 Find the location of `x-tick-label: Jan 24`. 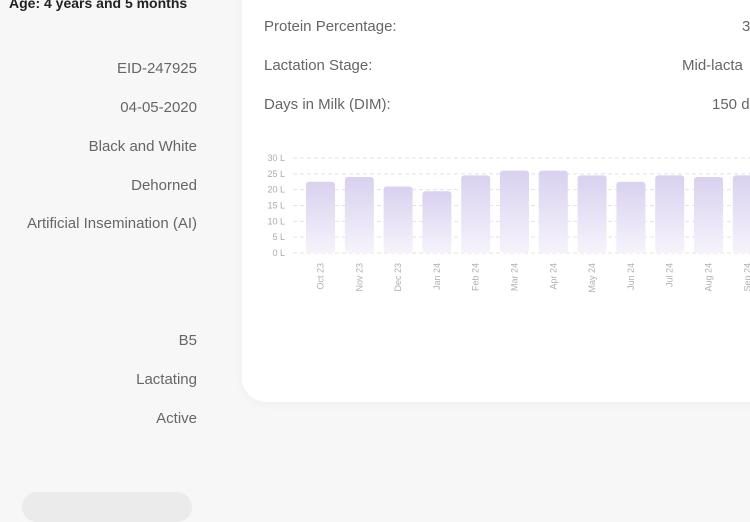

x-tick-label: Jan 24 is located at coordinates (437, 276).